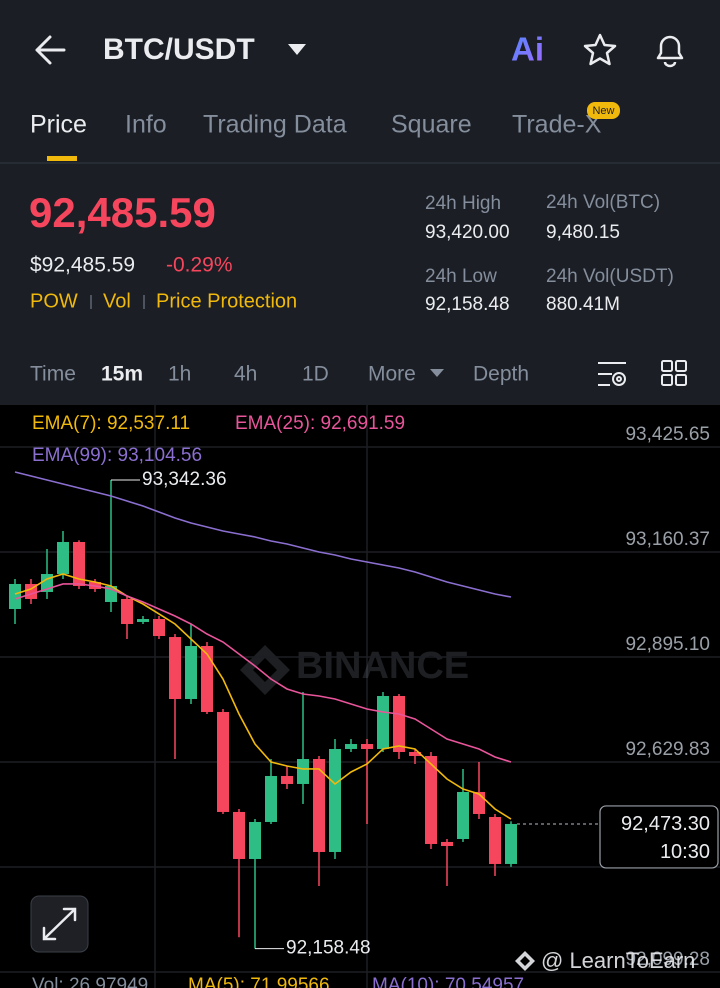 The width and height of the screenshot is (720, 988). I want to click on tab-indicator, so click(62, 158).